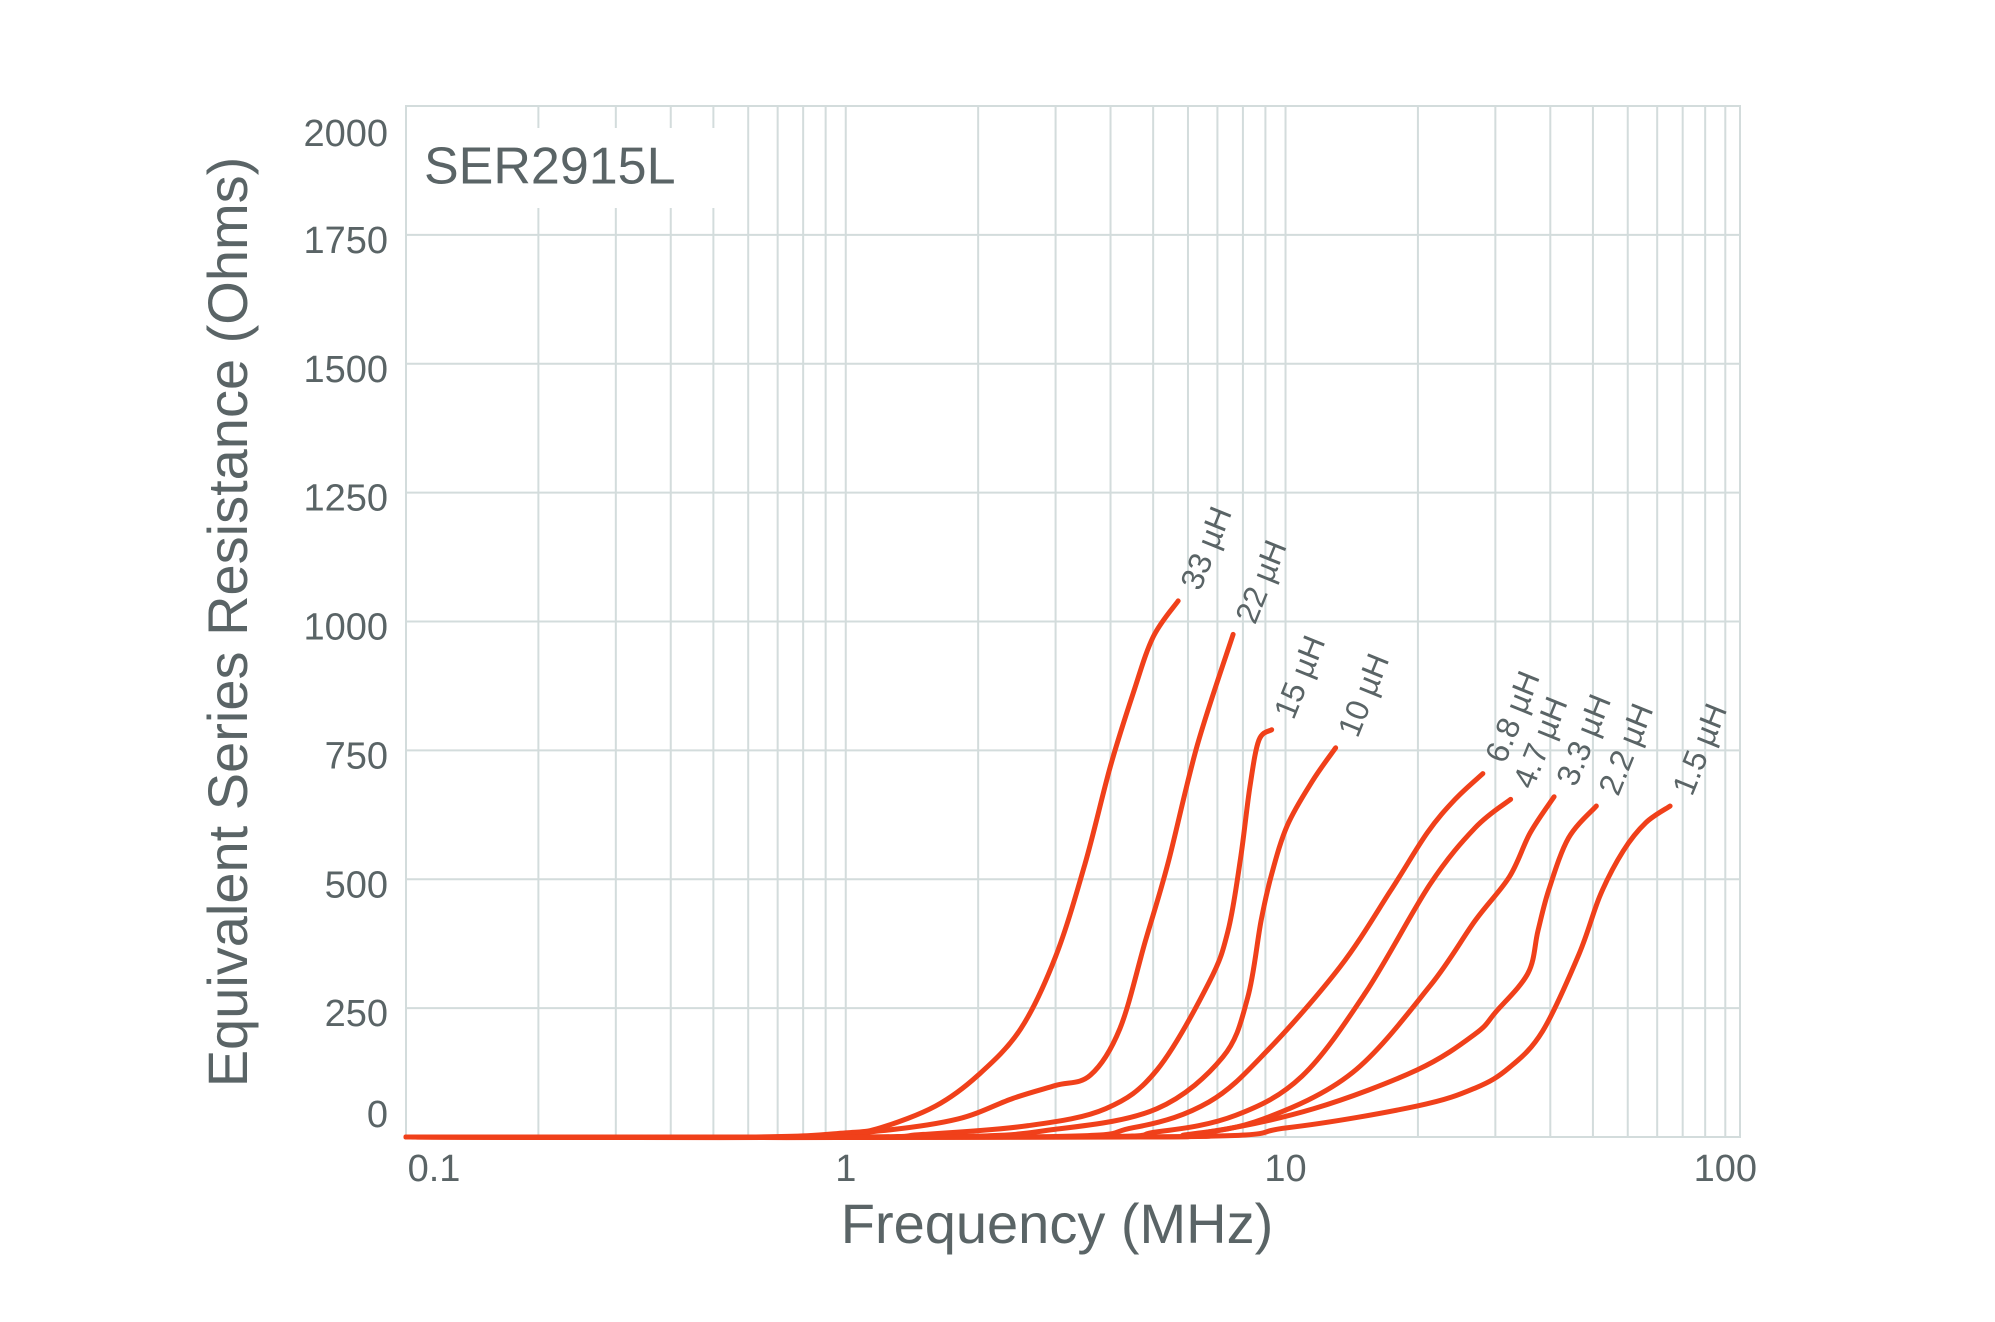 Image resolution: width=1995 pixels, height=1322 pixels. I want to click on y-tick-label: 750, so click(356, 756).